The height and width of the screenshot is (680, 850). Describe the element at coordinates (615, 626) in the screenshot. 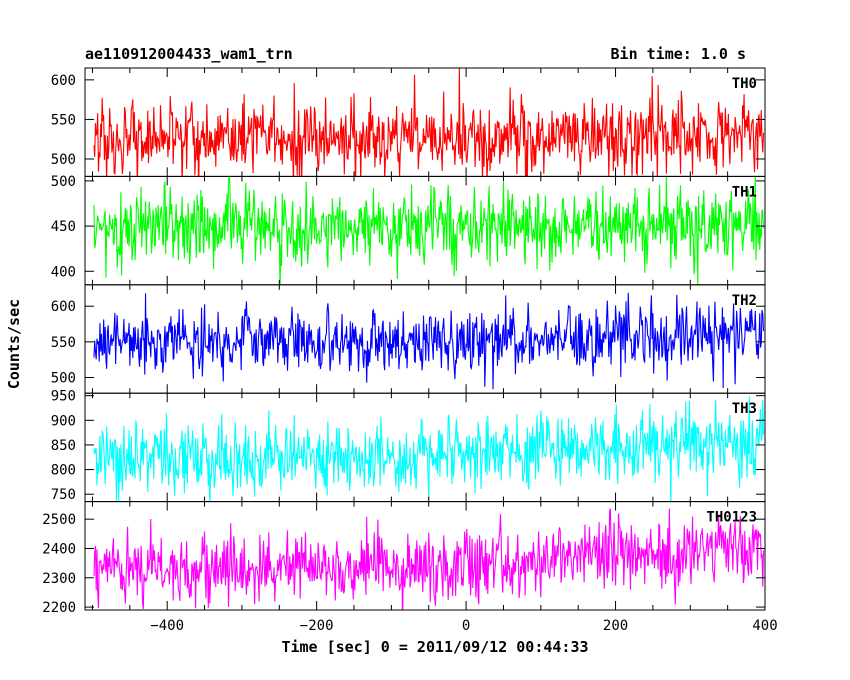

I see `x-tick-label: 200` at that location.